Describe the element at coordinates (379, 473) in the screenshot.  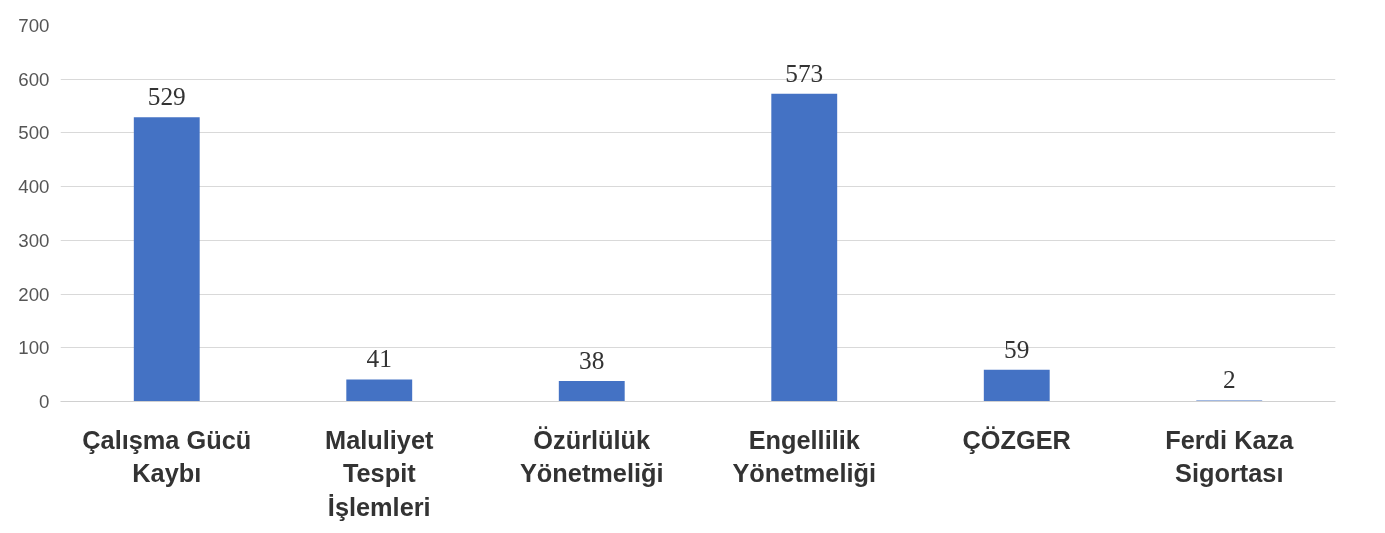
I see `x-tick-label: Maluliyet Tespit İşlemleri` at that location.